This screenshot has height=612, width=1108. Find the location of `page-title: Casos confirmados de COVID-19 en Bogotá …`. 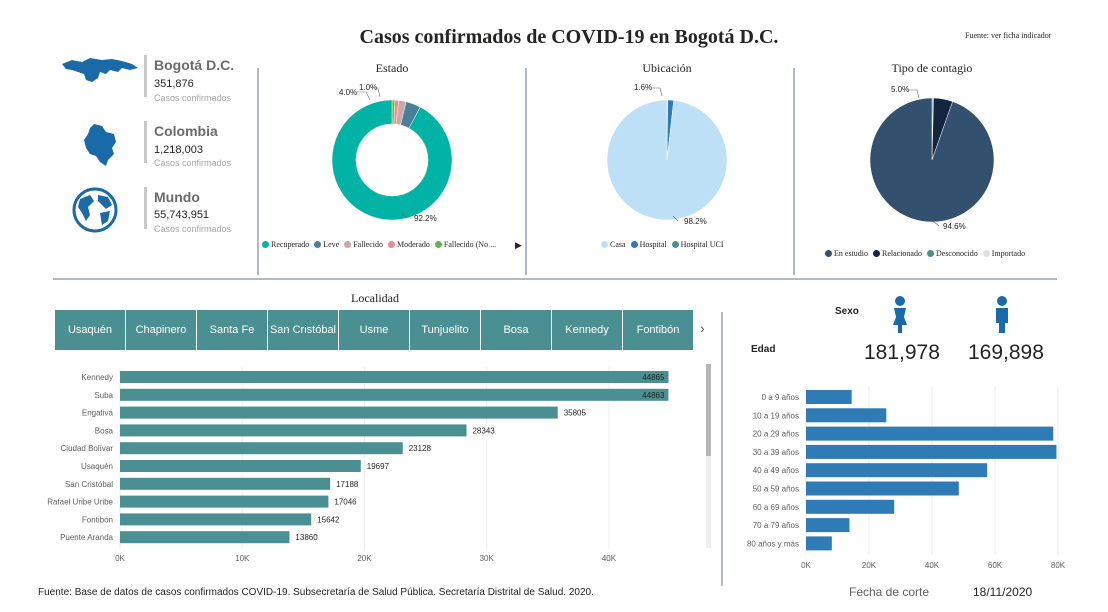

page-title: Casos confirmados de COVID-19 en Bogotá … is located at coordinates (569, 37).